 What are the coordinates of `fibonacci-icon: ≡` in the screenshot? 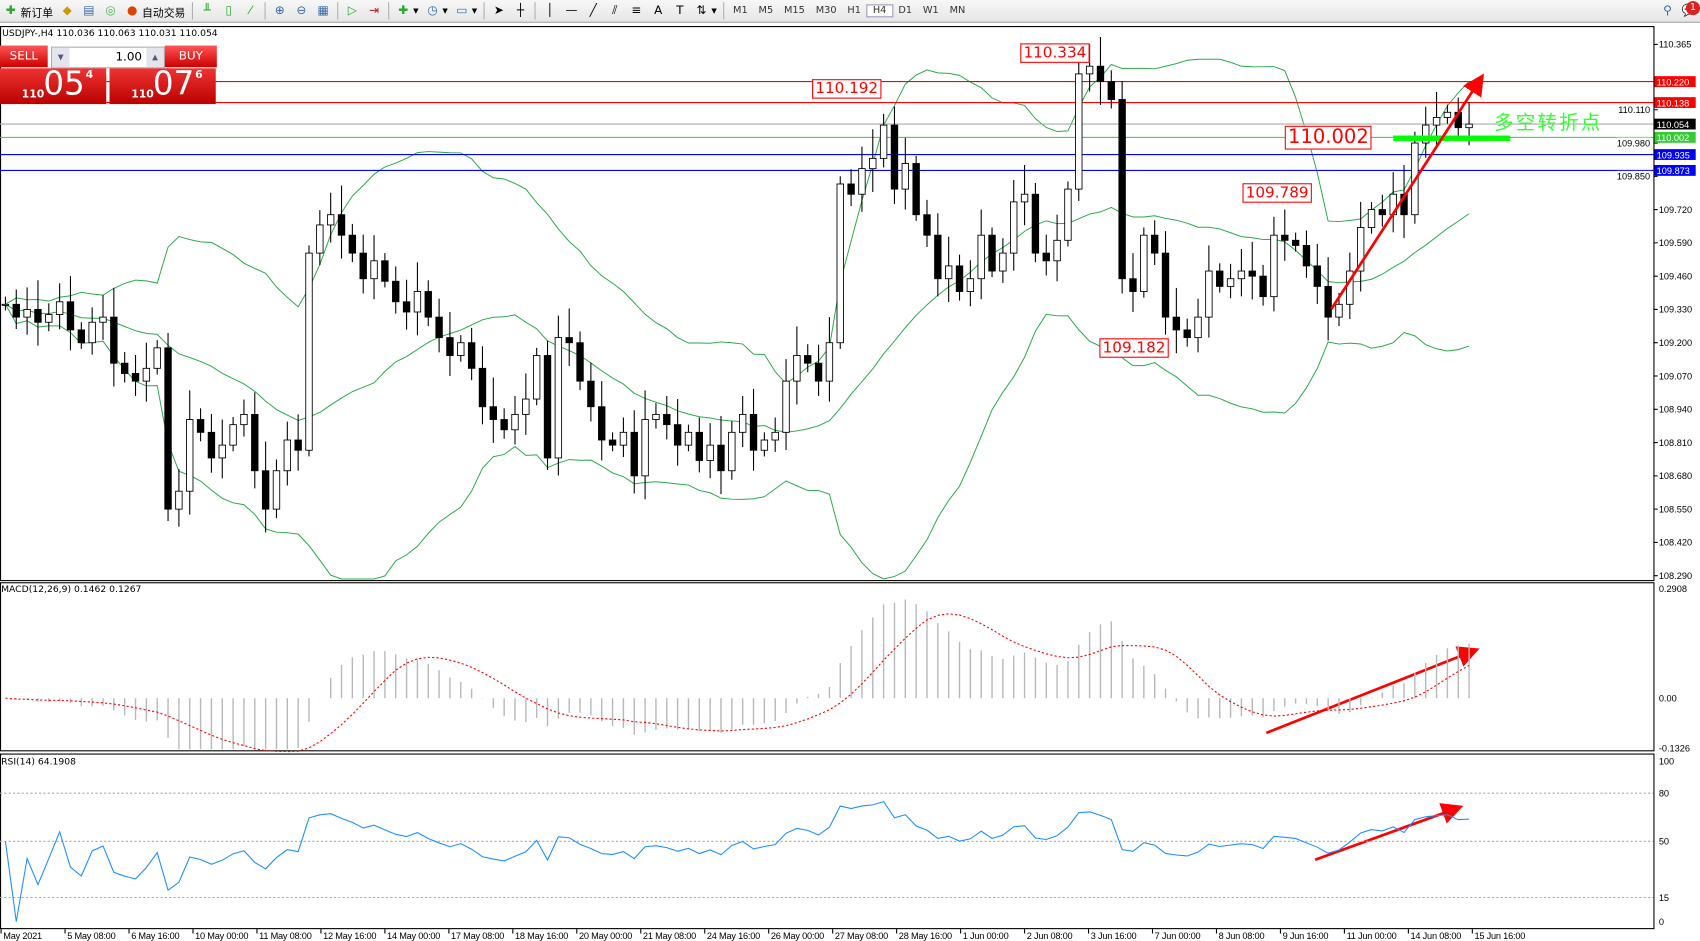 It's located at (636, 10).